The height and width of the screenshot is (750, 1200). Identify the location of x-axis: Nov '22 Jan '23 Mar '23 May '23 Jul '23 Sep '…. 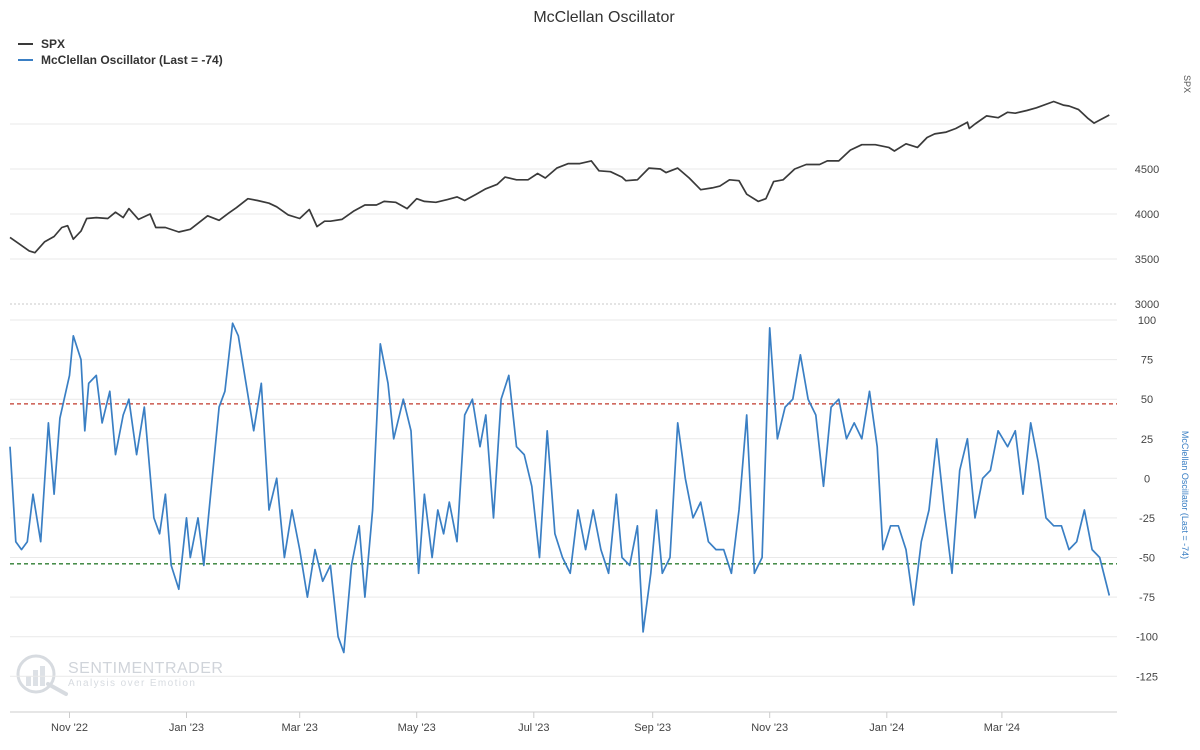
(563, 722).